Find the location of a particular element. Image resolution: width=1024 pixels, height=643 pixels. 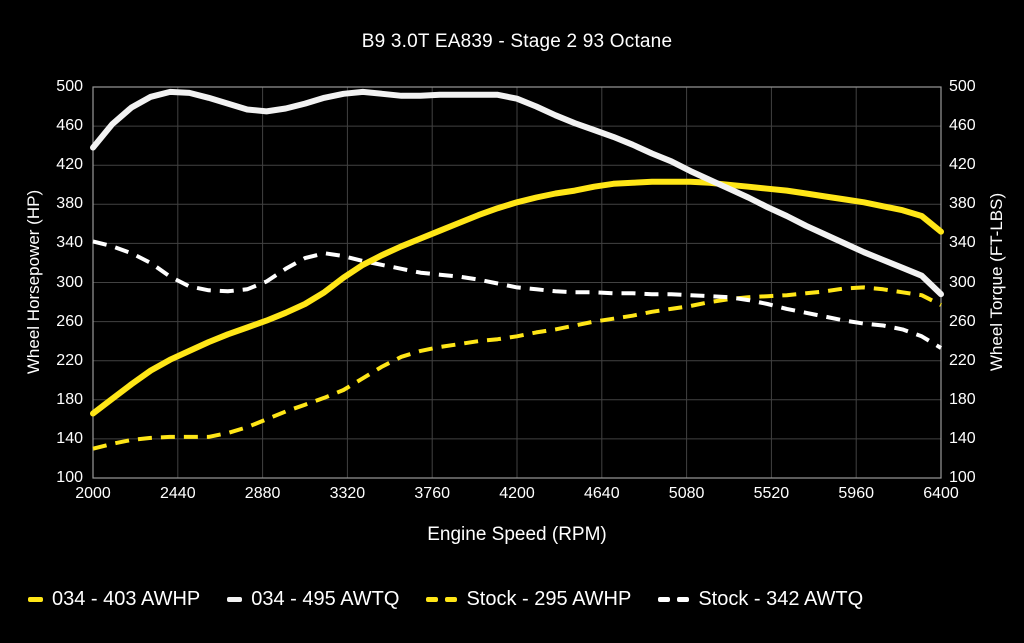

y-tick-right: 500 is located at coordinates (962, 86).